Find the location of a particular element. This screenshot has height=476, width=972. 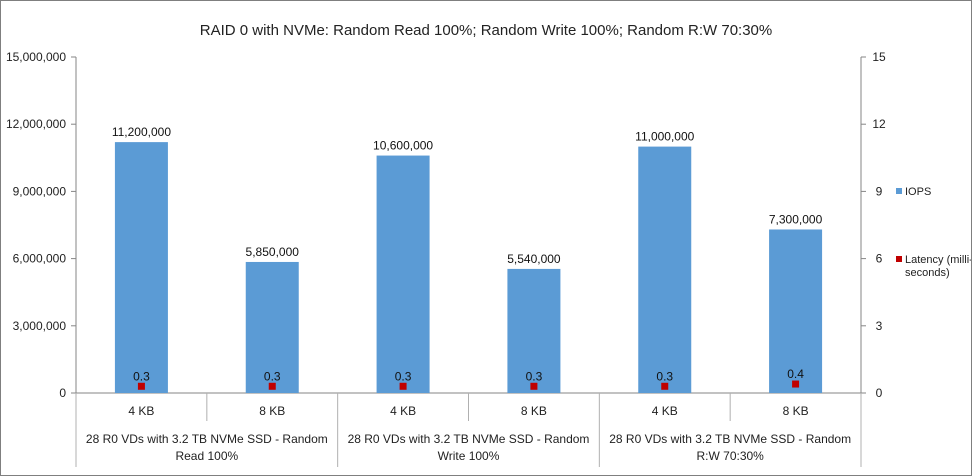

iops-data-label: 7,300,000 is located at coordinates (796, 219).